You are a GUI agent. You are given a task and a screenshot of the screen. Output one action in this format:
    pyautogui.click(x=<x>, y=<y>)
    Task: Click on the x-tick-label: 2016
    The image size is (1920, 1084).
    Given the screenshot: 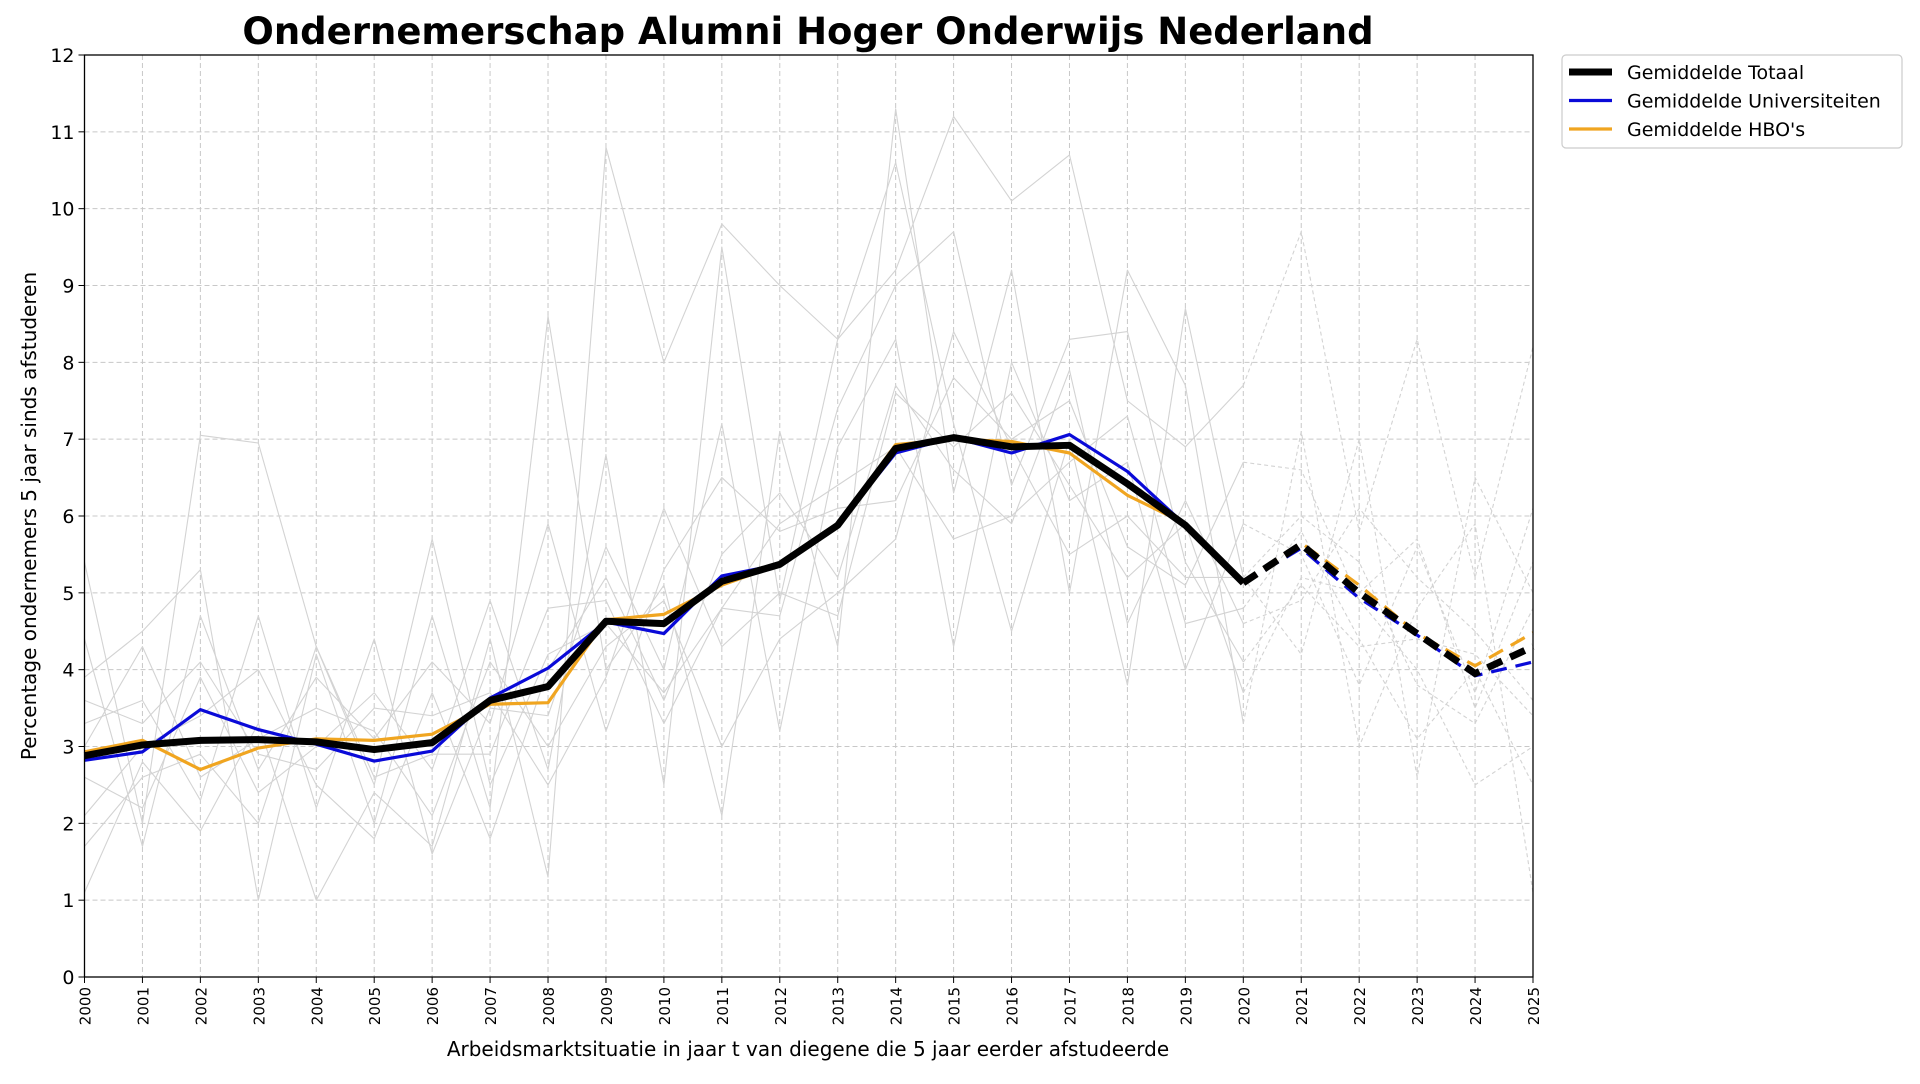 What is the action you would take?
    pyautogui.click(x=1013, y=1006)
    